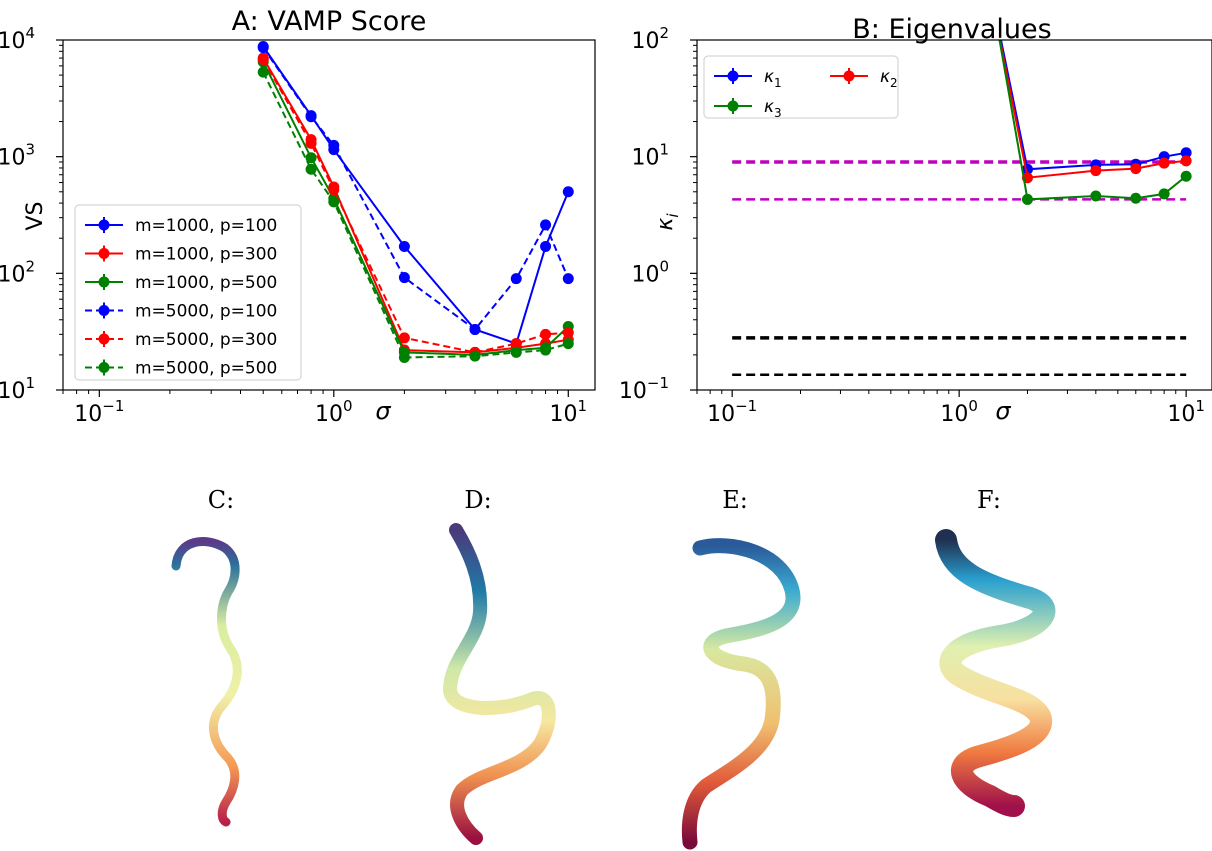 The height and width of the screenshot is (851, 1212). I want to click on legend-label: m=5000, p=300, so click(206, 340).